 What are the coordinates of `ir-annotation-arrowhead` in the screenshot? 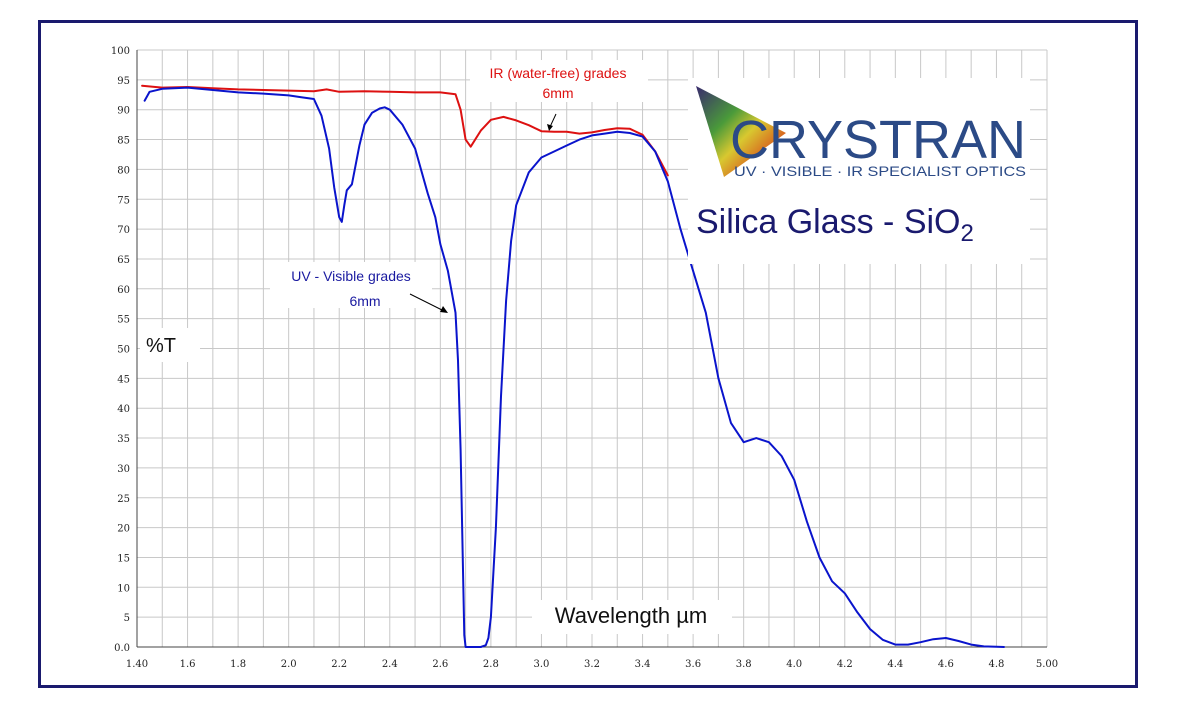 It's located at (550, 127).